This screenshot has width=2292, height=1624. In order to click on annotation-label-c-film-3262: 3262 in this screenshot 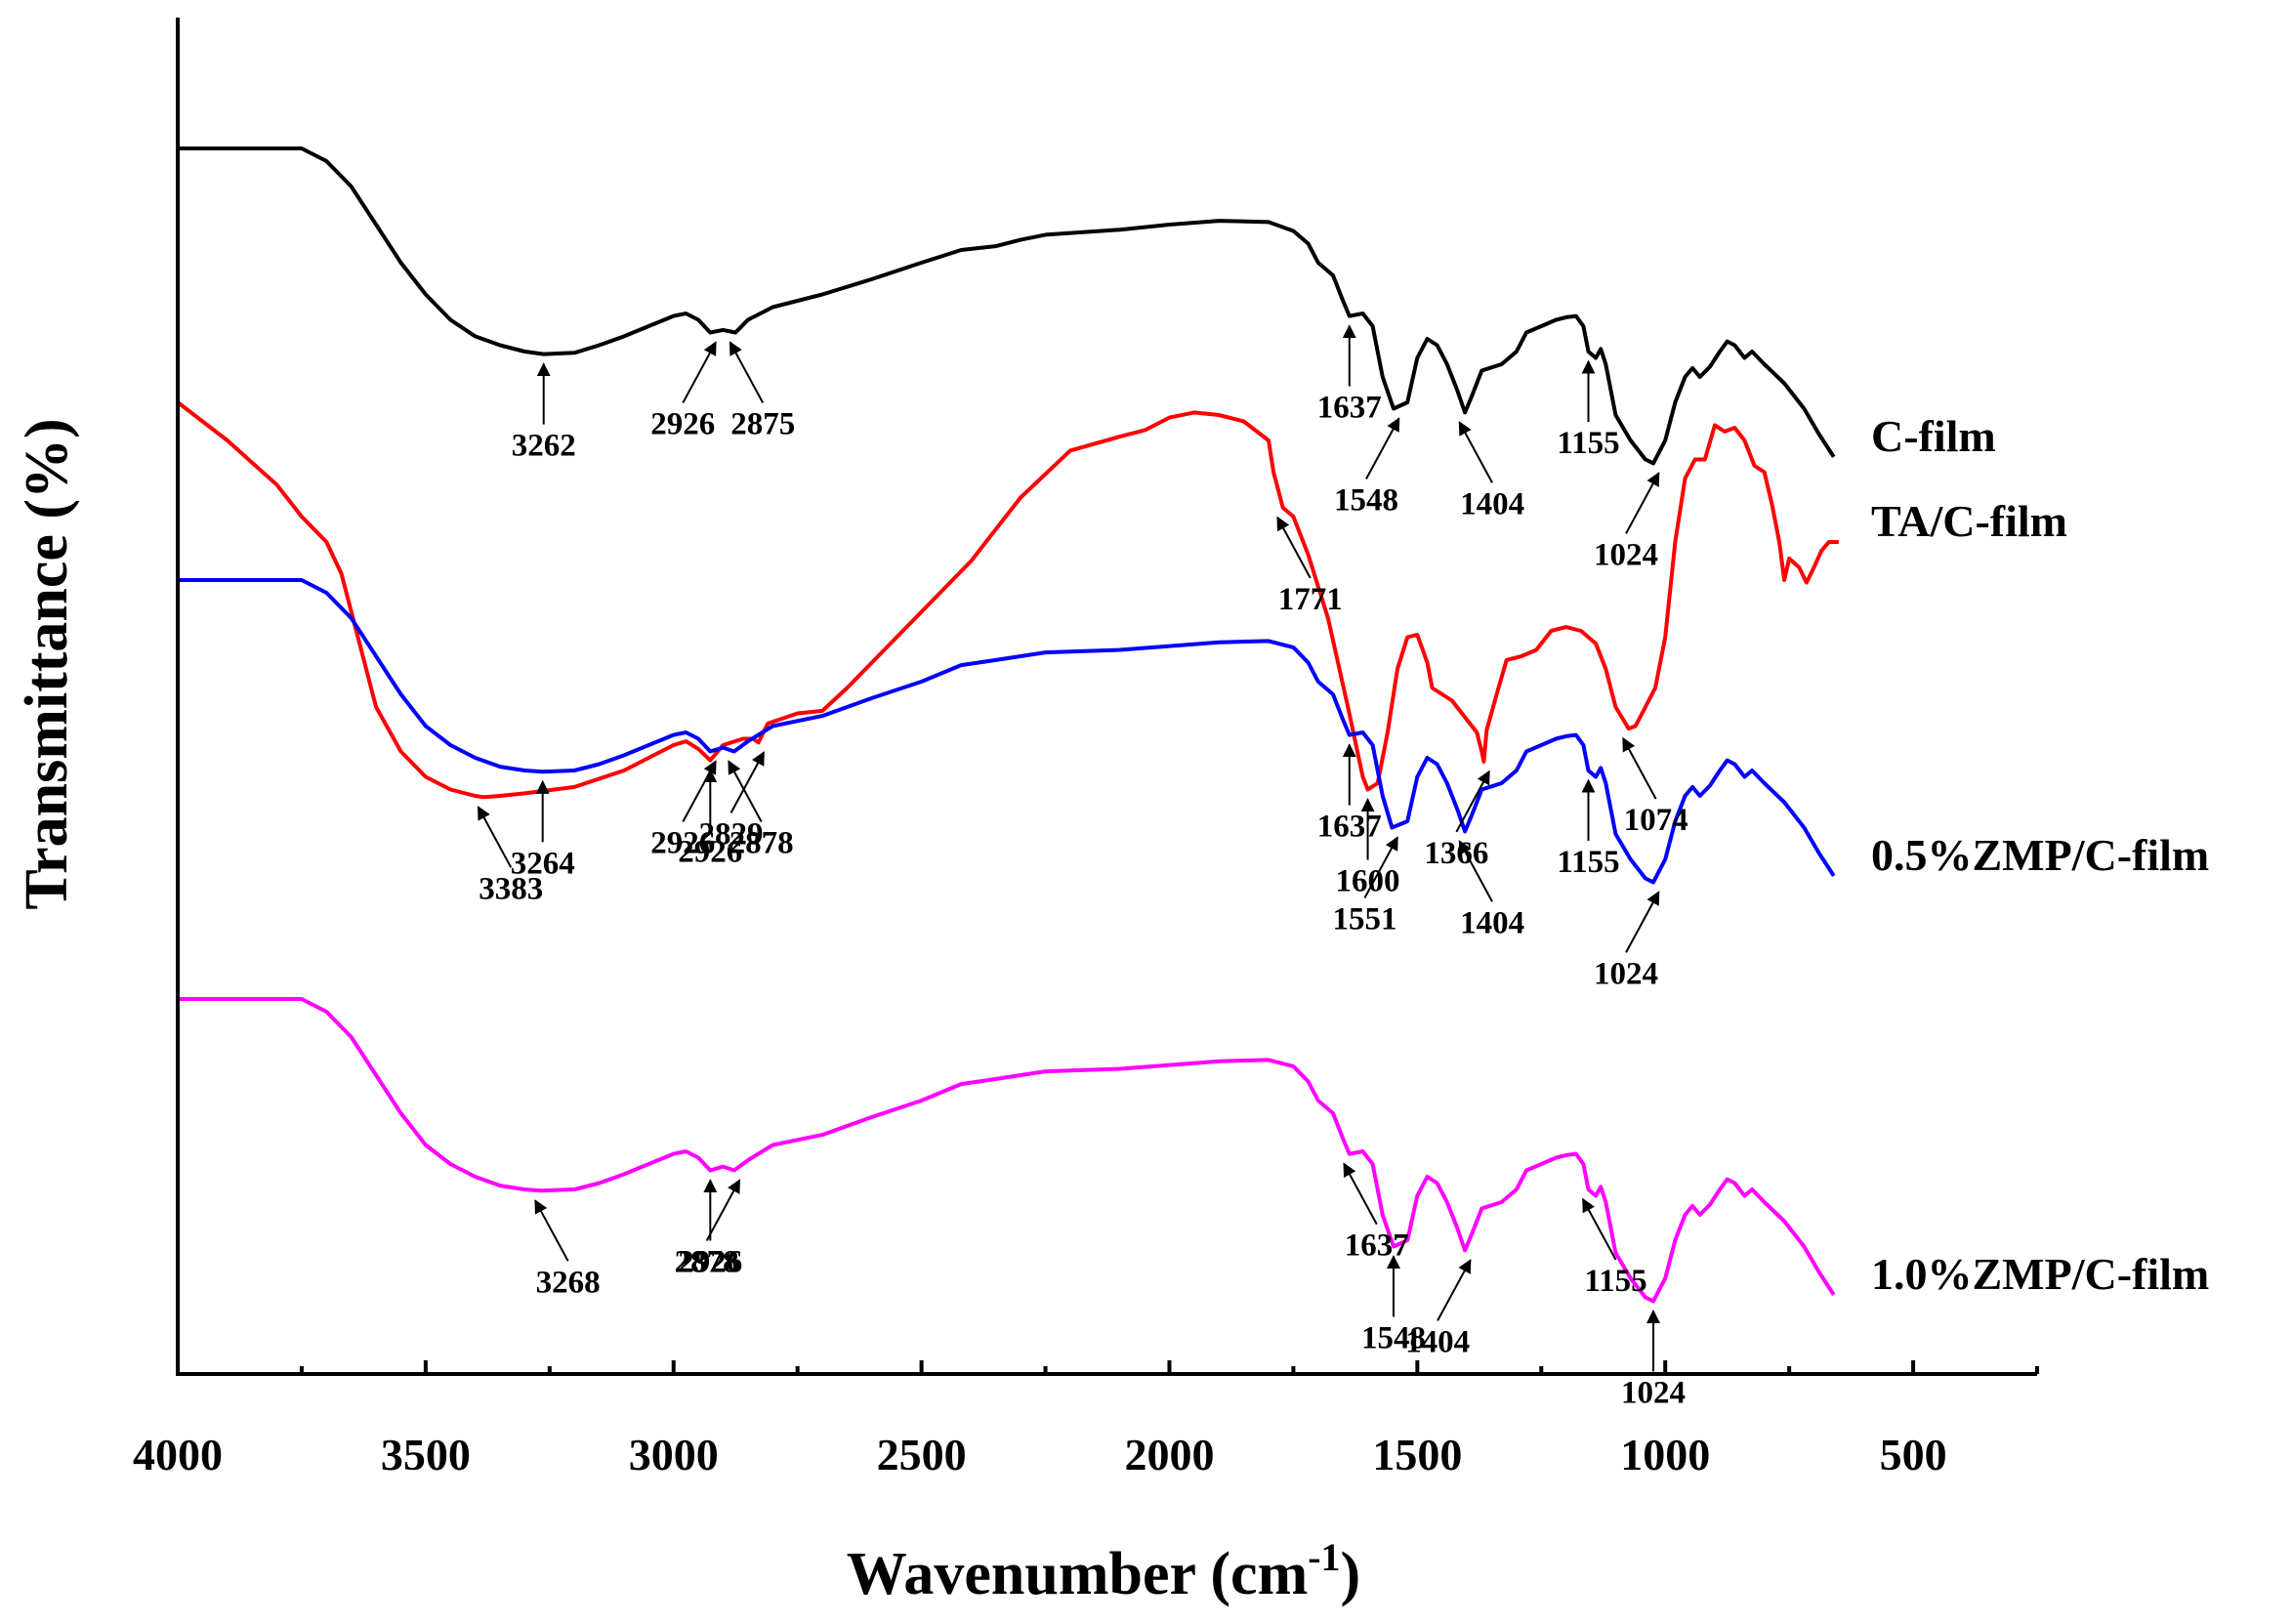, I will do `click(544, 446)`.